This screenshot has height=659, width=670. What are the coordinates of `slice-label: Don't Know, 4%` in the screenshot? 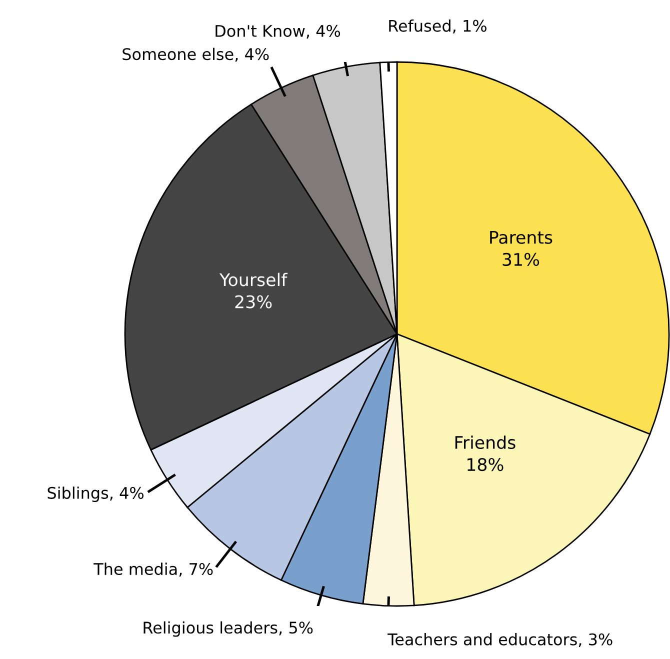 It's located at (278, 31).